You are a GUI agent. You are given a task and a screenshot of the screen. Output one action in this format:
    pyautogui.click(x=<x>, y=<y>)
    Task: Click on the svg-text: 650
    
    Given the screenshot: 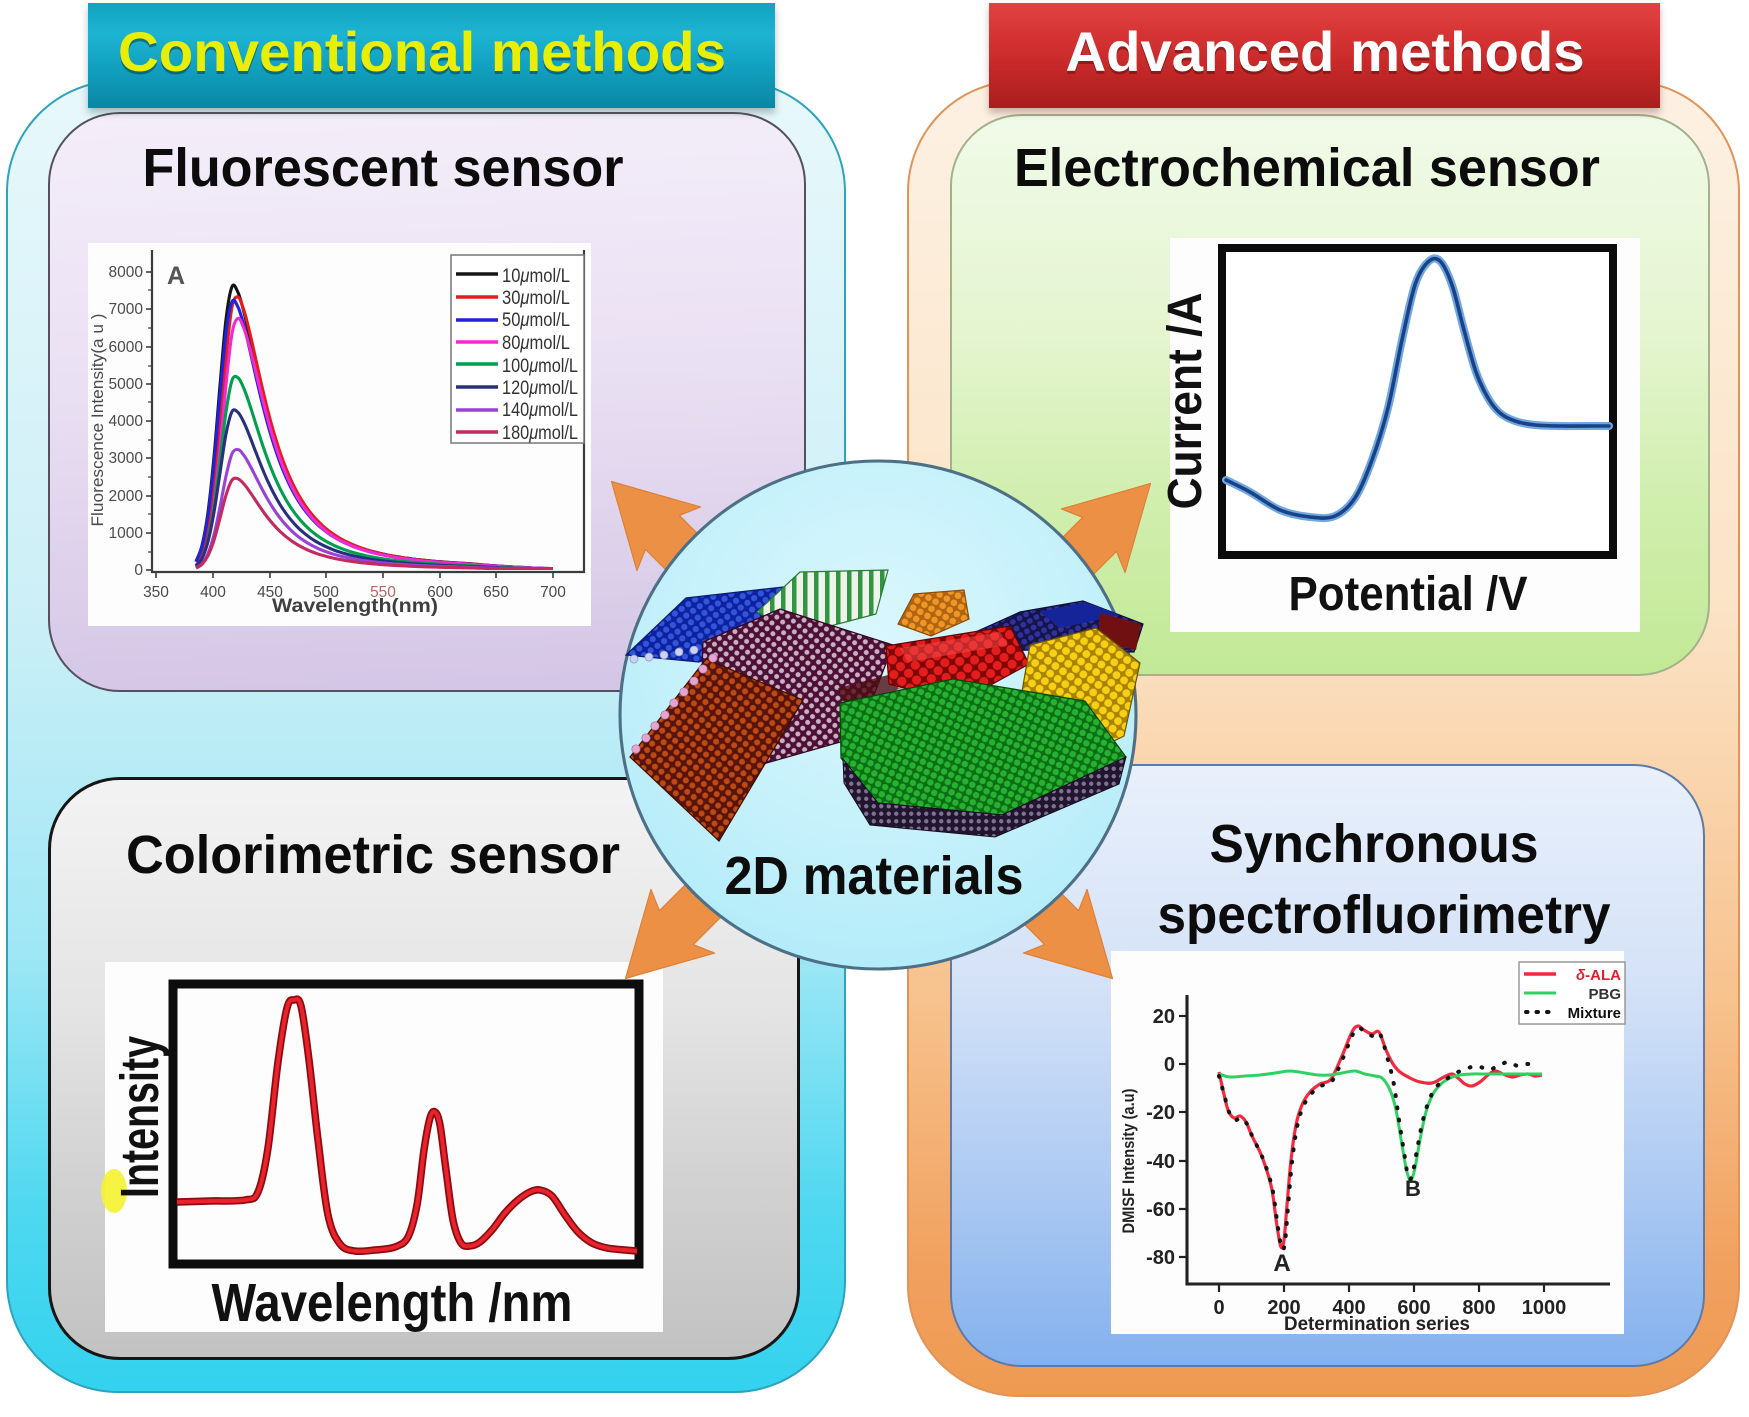 What is the action you would take?
    pyautogui.click(x=496, y=592)
    